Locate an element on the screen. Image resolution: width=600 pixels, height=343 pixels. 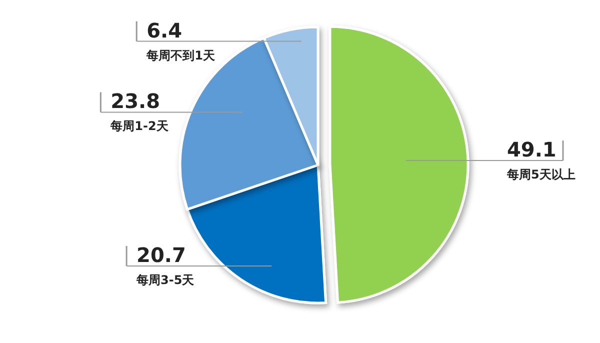
slice-label: 每周1-2天 is located at coordinates (140, 126).